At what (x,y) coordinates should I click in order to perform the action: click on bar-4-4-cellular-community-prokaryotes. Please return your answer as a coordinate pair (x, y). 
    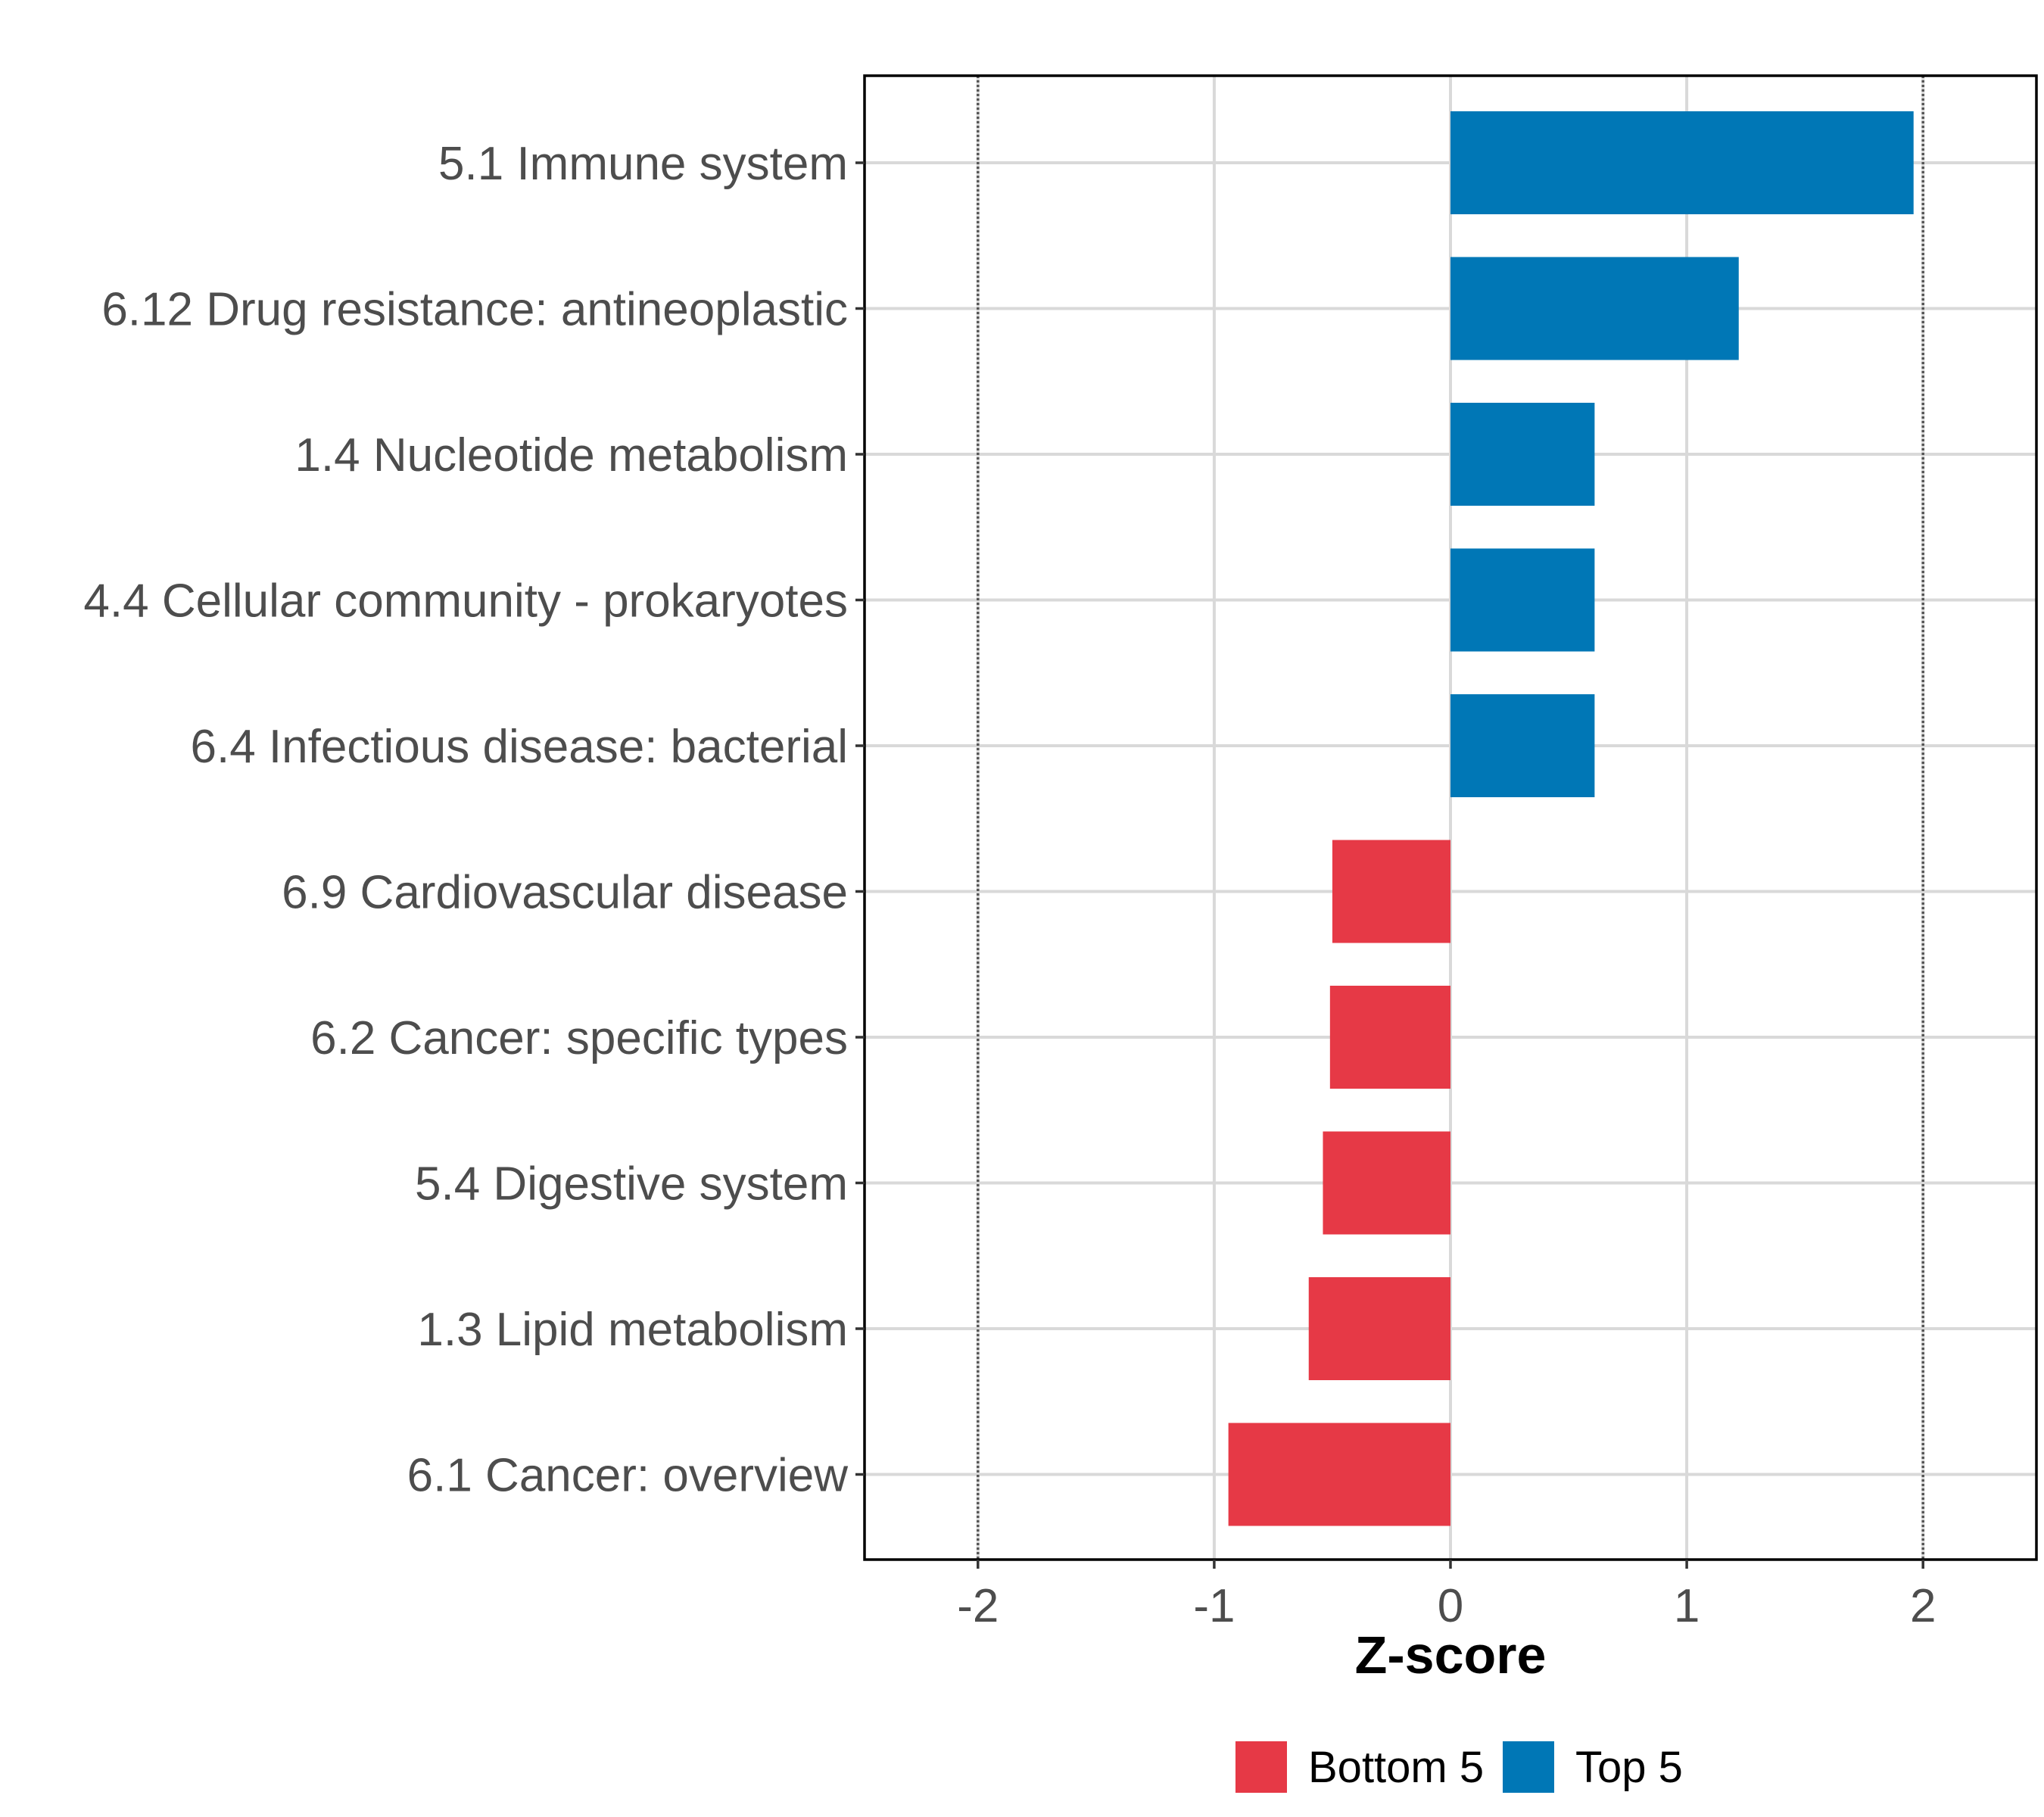
    Looking at the image, I should click on (1522, 600).